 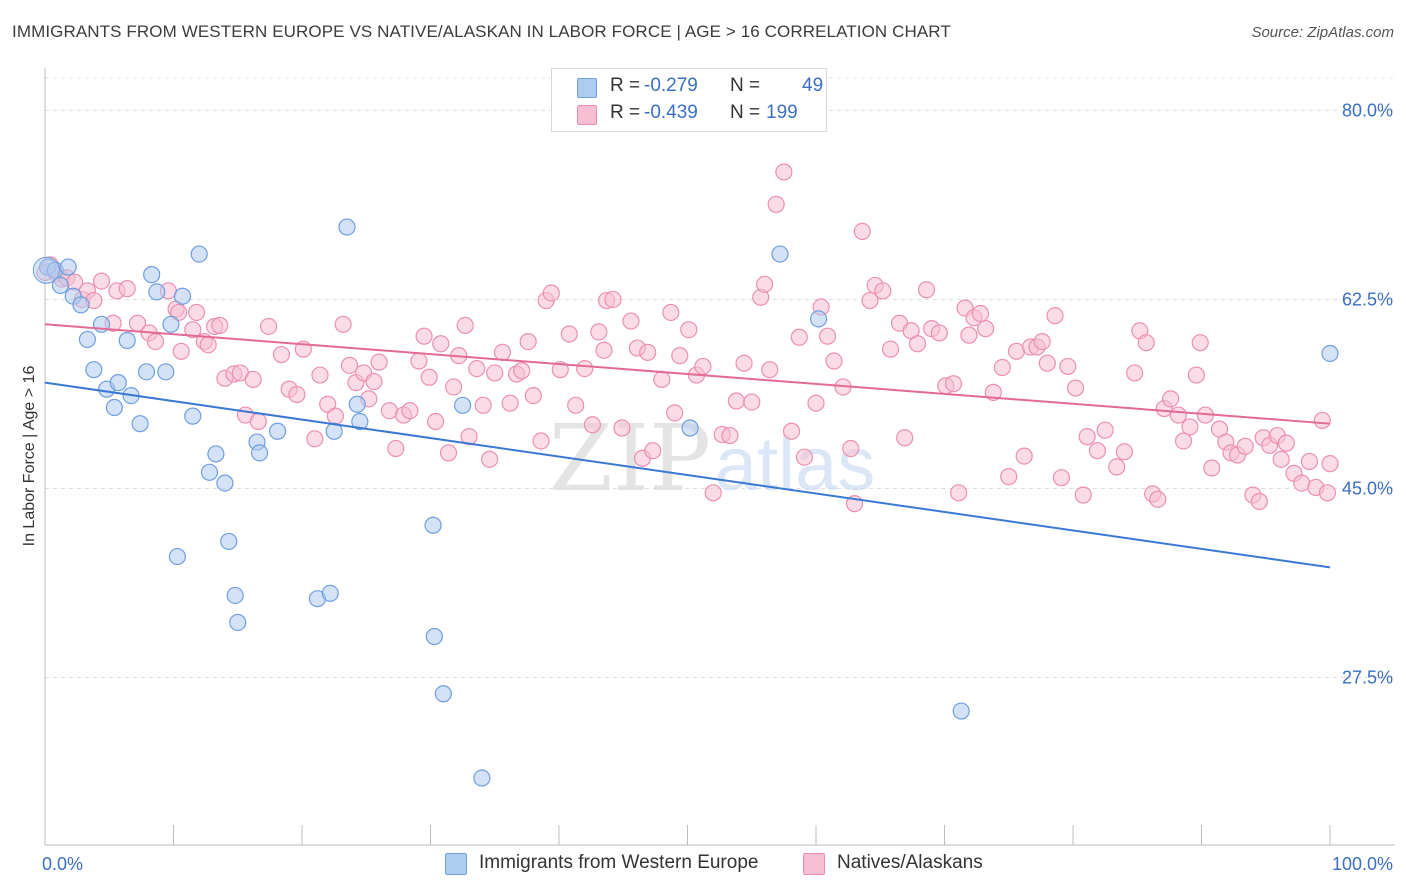 What do you see at coordinates (910, 862) in the screenshot?
I see `bottom-legend-label-natives: Natives/Alaskans` at bounding box center [910, 862].